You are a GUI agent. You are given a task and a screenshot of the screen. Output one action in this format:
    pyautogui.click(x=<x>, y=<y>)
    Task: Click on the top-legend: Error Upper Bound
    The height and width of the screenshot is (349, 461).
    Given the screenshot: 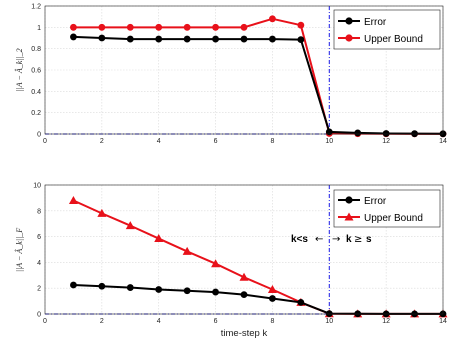 What is the action you would take?
    pyautogui.click(x=387, y=29)
    